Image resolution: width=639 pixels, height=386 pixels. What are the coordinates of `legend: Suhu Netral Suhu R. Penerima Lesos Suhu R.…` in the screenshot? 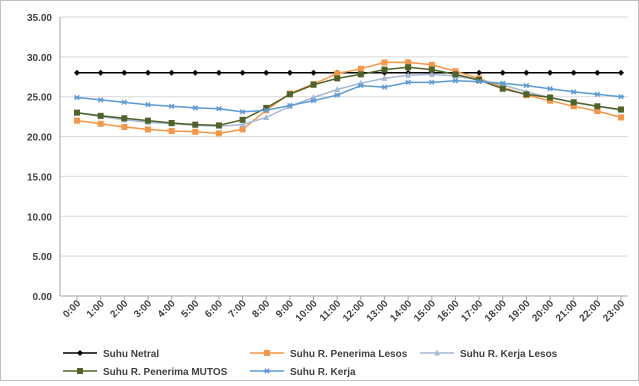 It's located at (310, 363).